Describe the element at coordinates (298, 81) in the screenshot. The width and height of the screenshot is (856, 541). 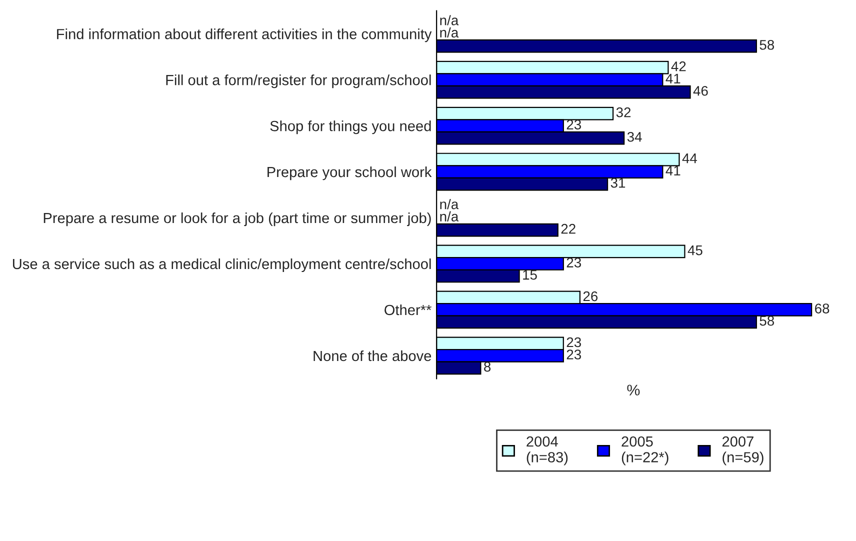
I see `y-tick-label: Fill out a form/register for program/school` at that location.